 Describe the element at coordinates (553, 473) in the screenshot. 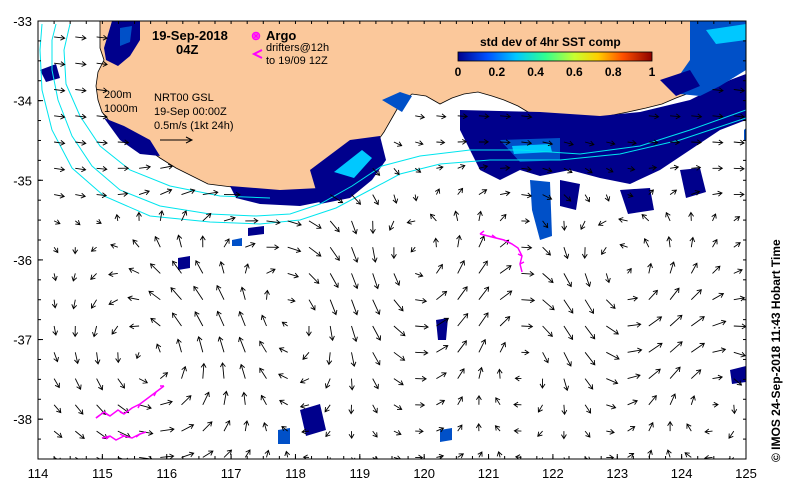

I see `x-tick-label: 122` at that location.